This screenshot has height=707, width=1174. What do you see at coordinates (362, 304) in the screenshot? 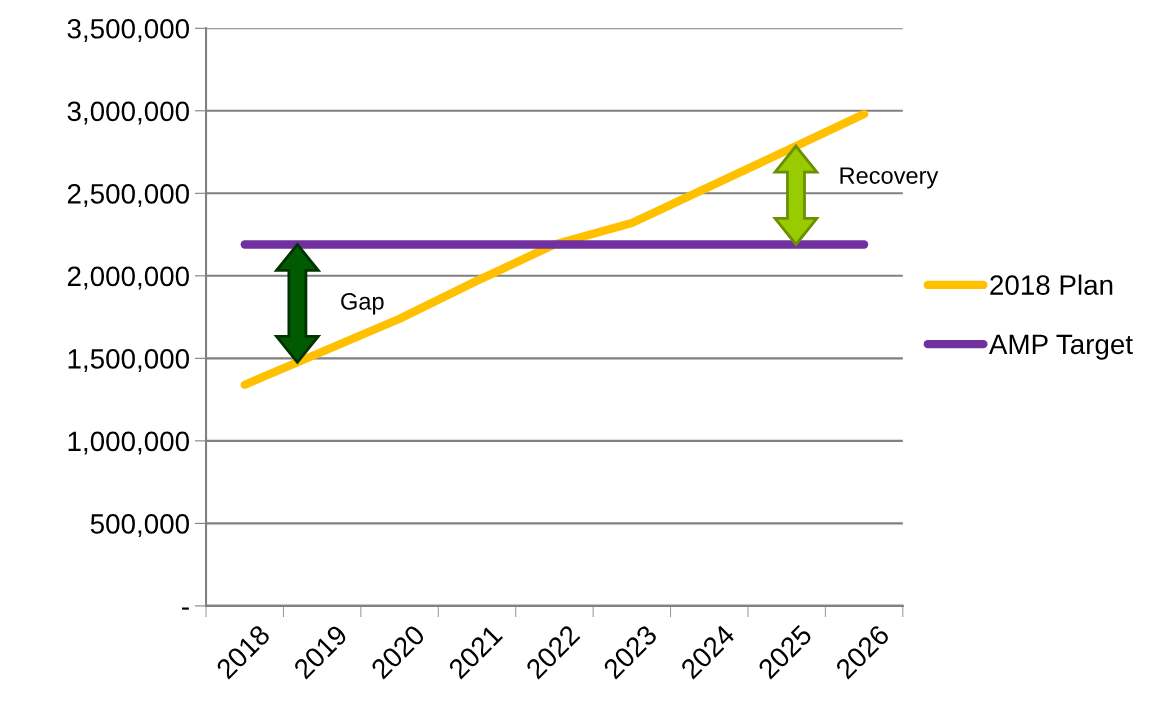
I see `annotation: Gap` at bounding box center [362, 304].